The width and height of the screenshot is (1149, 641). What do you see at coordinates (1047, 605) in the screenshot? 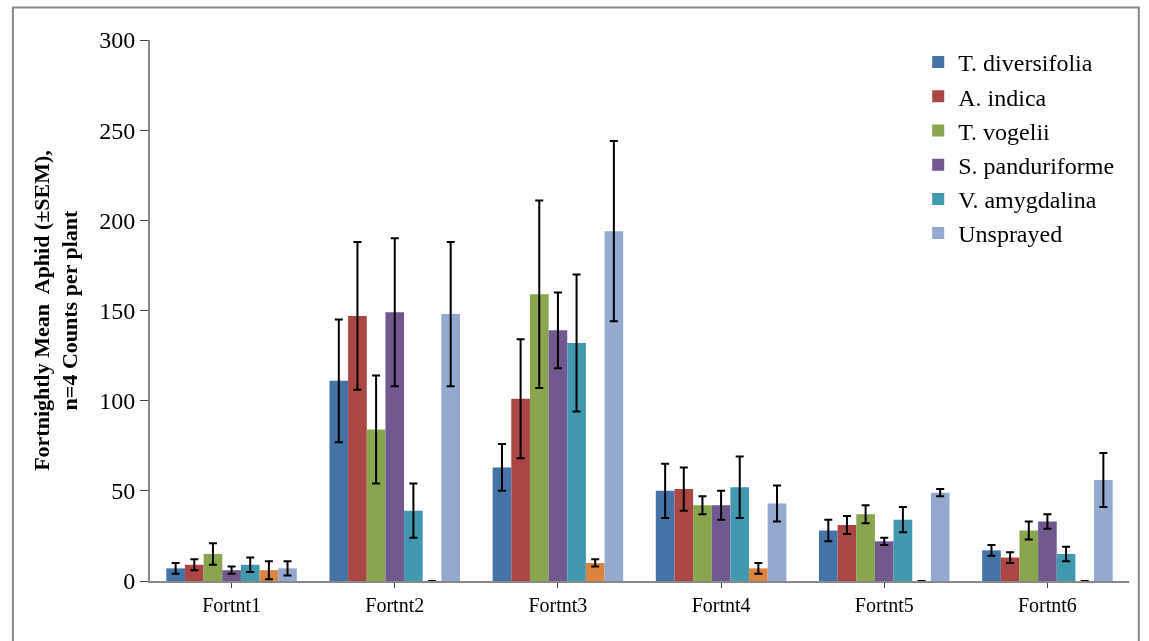
I see `x-tick-label: Fortnt6` at bounding box center [1047, 605].